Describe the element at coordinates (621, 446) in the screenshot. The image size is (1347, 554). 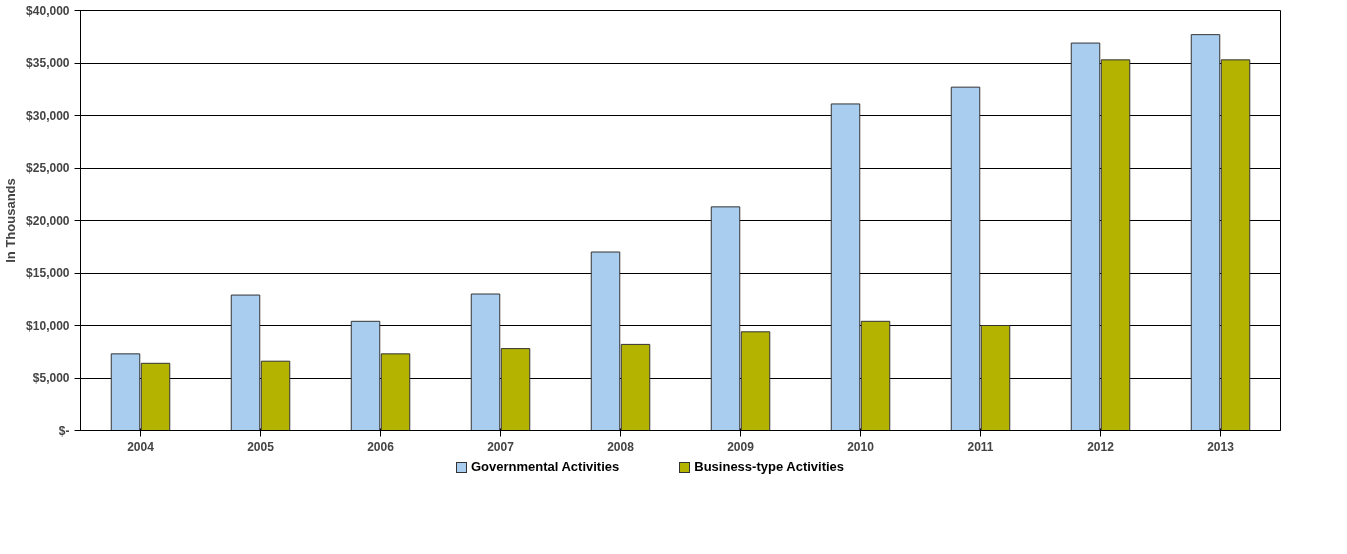
I see `x-tick-label: 2008` at that location.